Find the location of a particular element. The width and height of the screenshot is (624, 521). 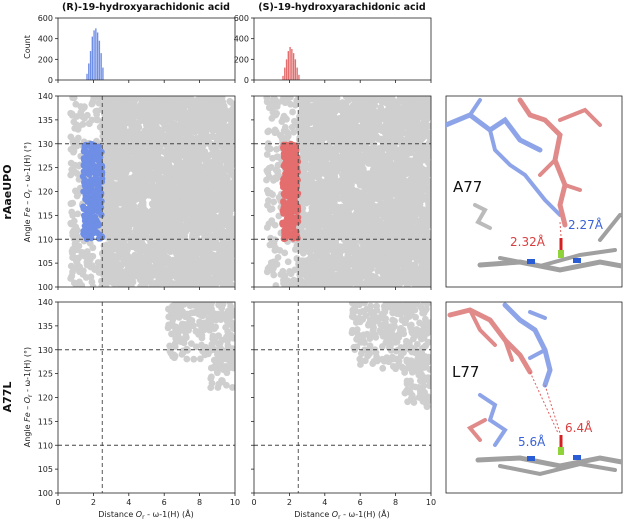

col-title-r: (R)-19-hydroxyarachidonic acid is located at coordinates (146, 7).